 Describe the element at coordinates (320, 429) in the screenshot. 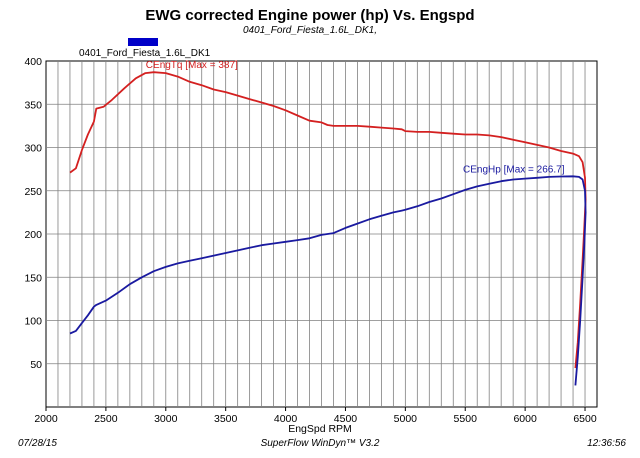

I see `x-axis-label: EngSpd RPM` at that location.